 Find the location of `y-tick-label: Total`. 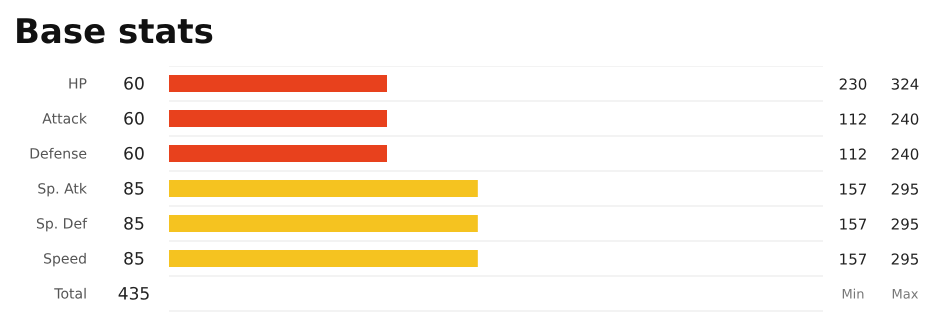

y-tick-label: Total is located at coordinates (70, 294).